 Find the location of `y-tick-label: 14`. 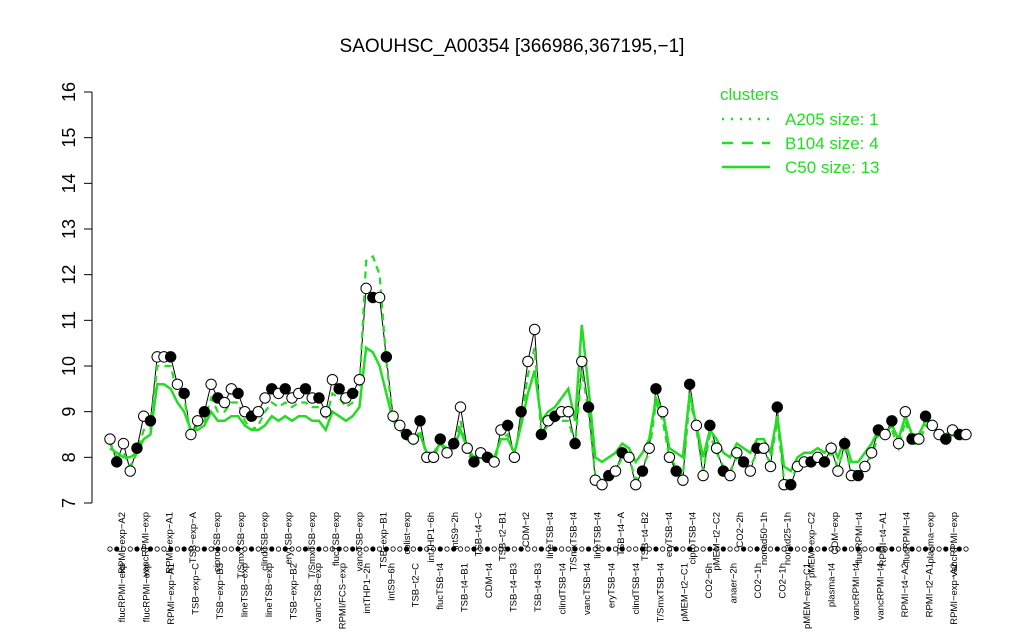

y-tick-label: 14 is located at coordinates (69, 183).